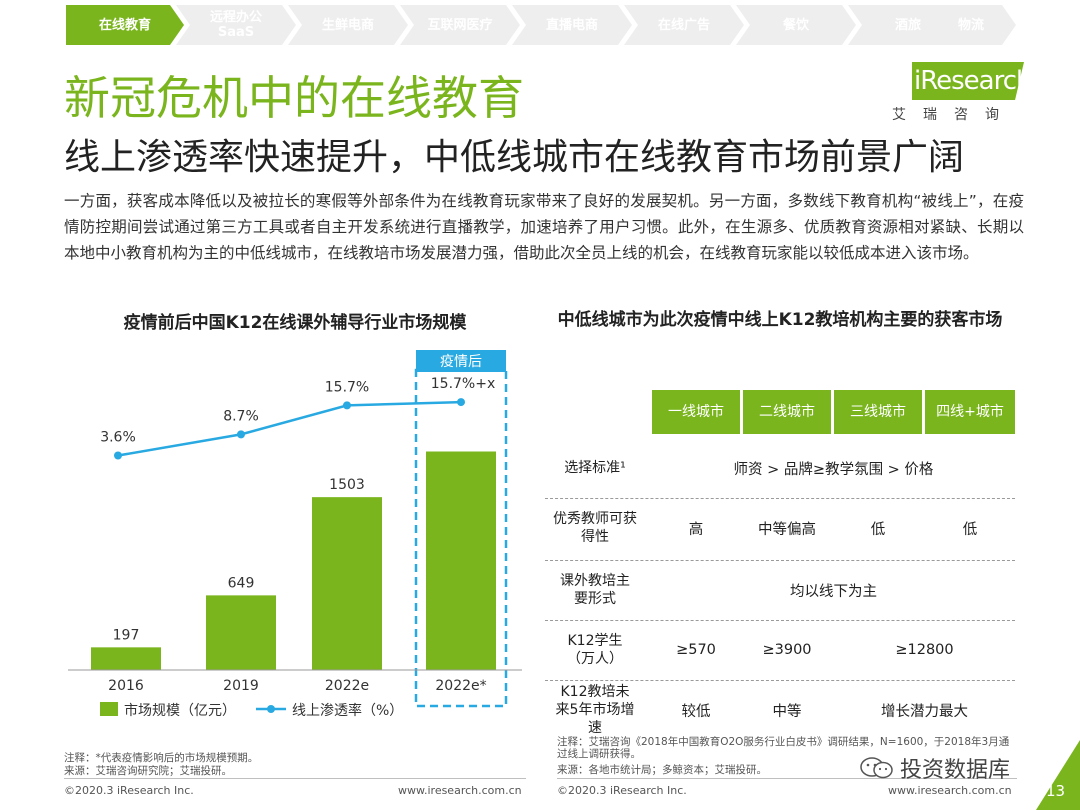  What do you see at coordinates (970, 412) in the screenshot?
I see `table-header-tier4: 四线+城市` at bounding box center [970, 412].